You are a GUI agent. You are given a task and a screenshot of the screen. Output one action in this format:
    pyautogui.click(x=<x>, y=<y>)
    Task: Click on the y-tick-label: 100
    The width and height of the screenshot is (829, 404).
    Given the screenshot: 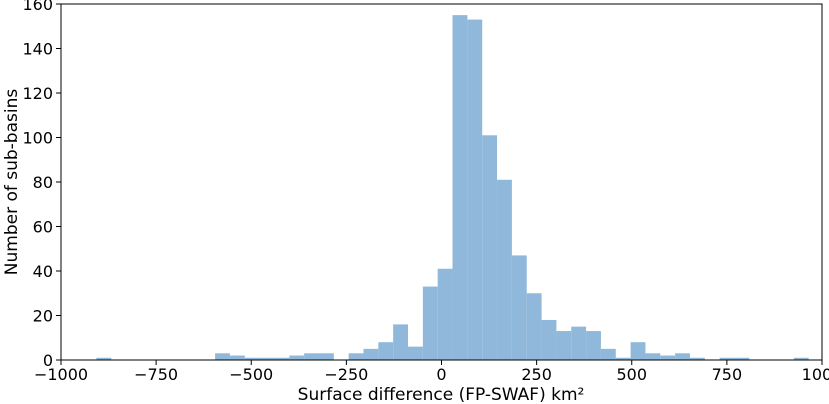 What is the action you would take?
    pyautogui.click(x=37, y=138)
    